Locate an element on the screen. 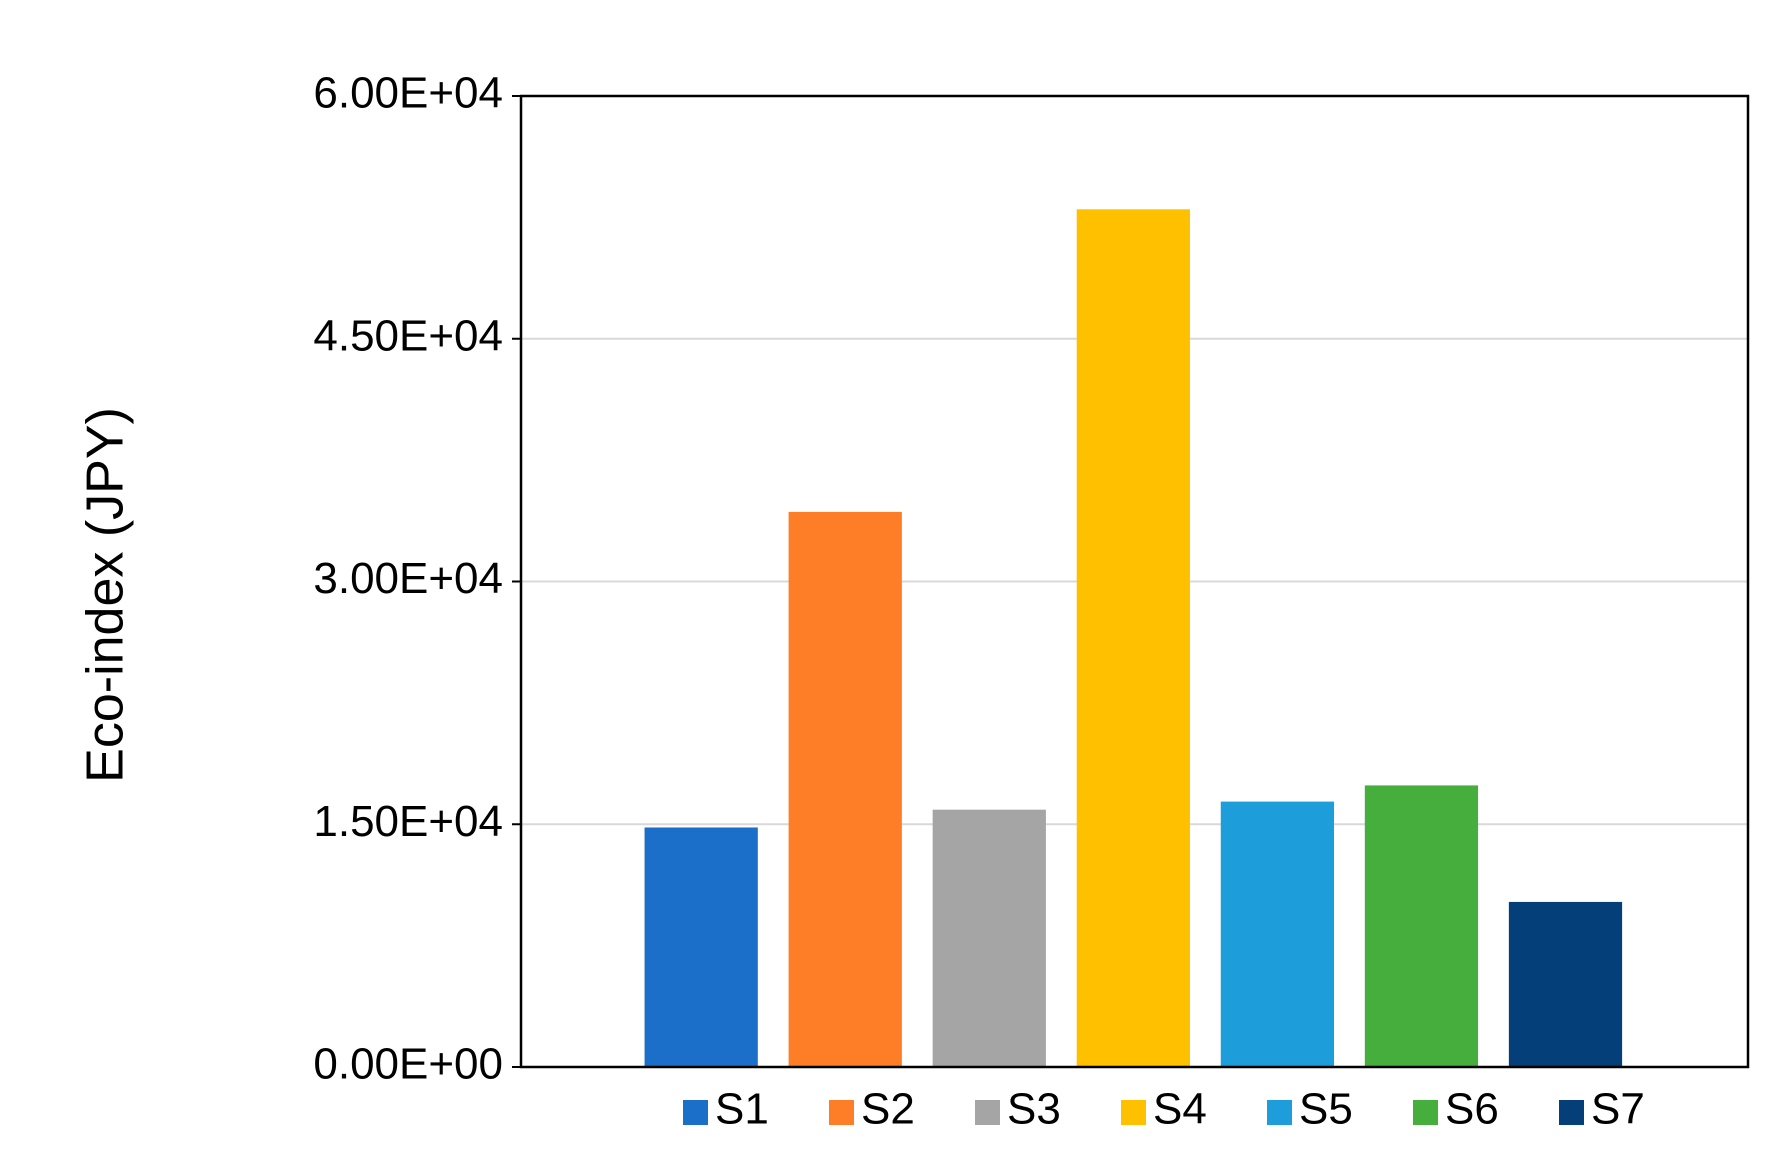  y-tick-label: 6.00E+04 is located at coordinates (408, 93).